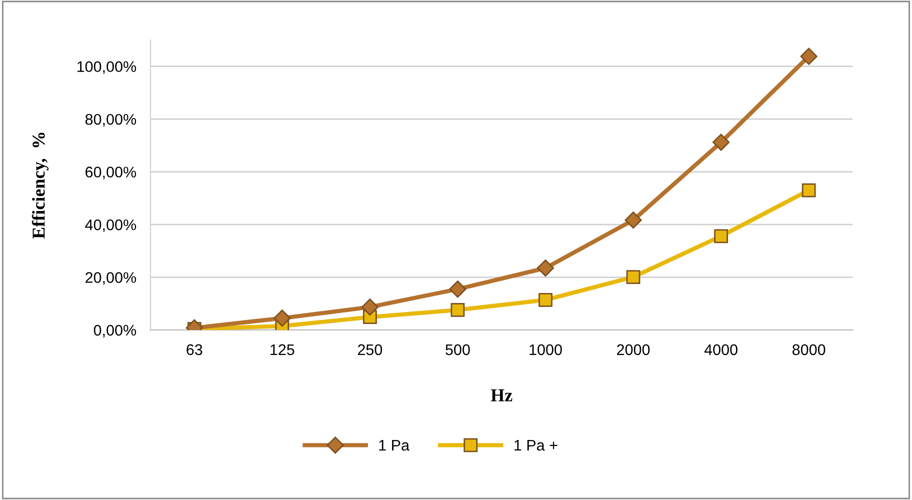 The height and width of the screenshot is (500, 912). Describe the element at coordinates (282, 350) in the screenshot. I see `x-tick-label: 125` at that location.